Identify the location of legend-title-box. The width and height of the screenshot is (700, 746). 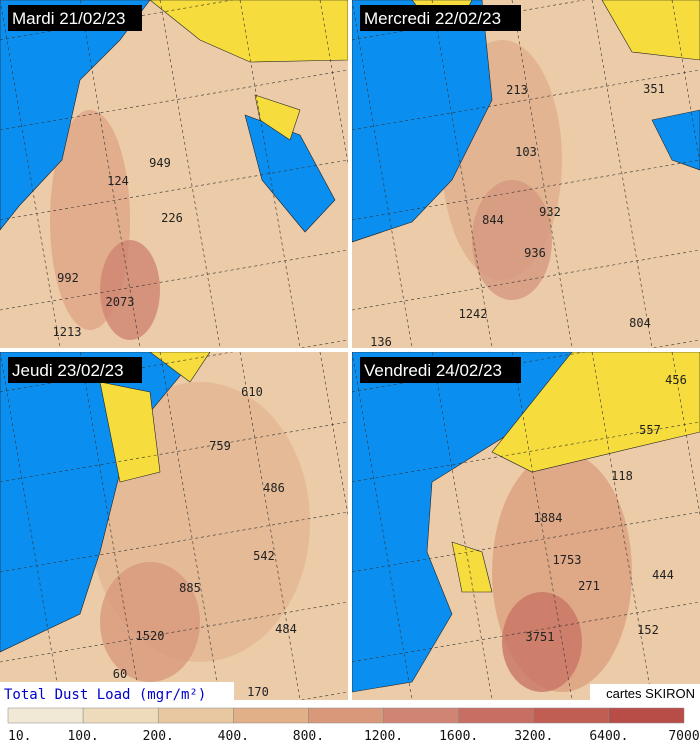
(117, 693).